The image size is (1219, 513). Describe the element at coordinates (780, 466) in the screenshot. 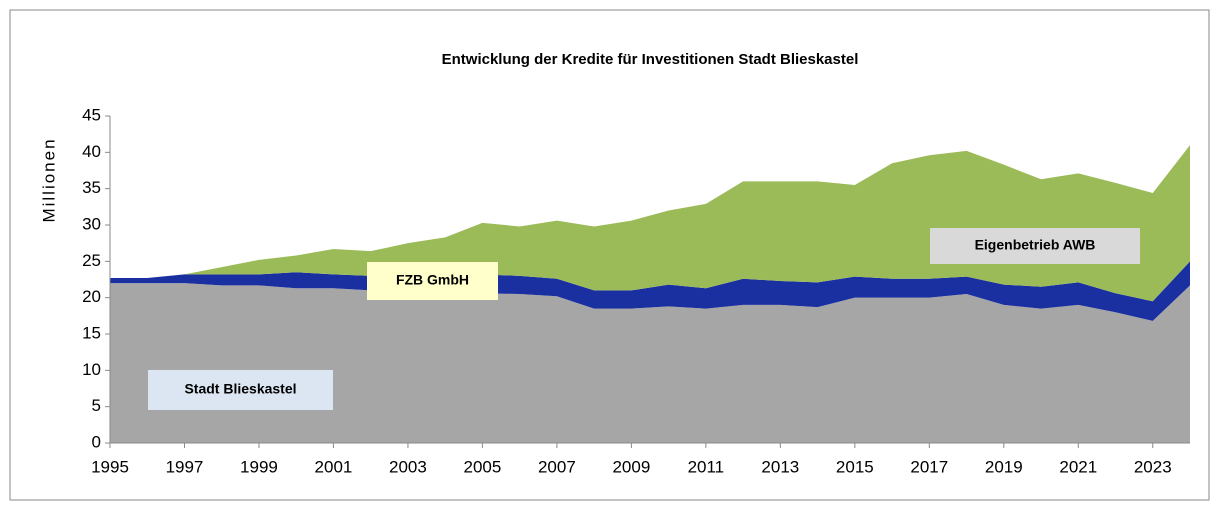

I see `x-tick-label: 2013` at that location.